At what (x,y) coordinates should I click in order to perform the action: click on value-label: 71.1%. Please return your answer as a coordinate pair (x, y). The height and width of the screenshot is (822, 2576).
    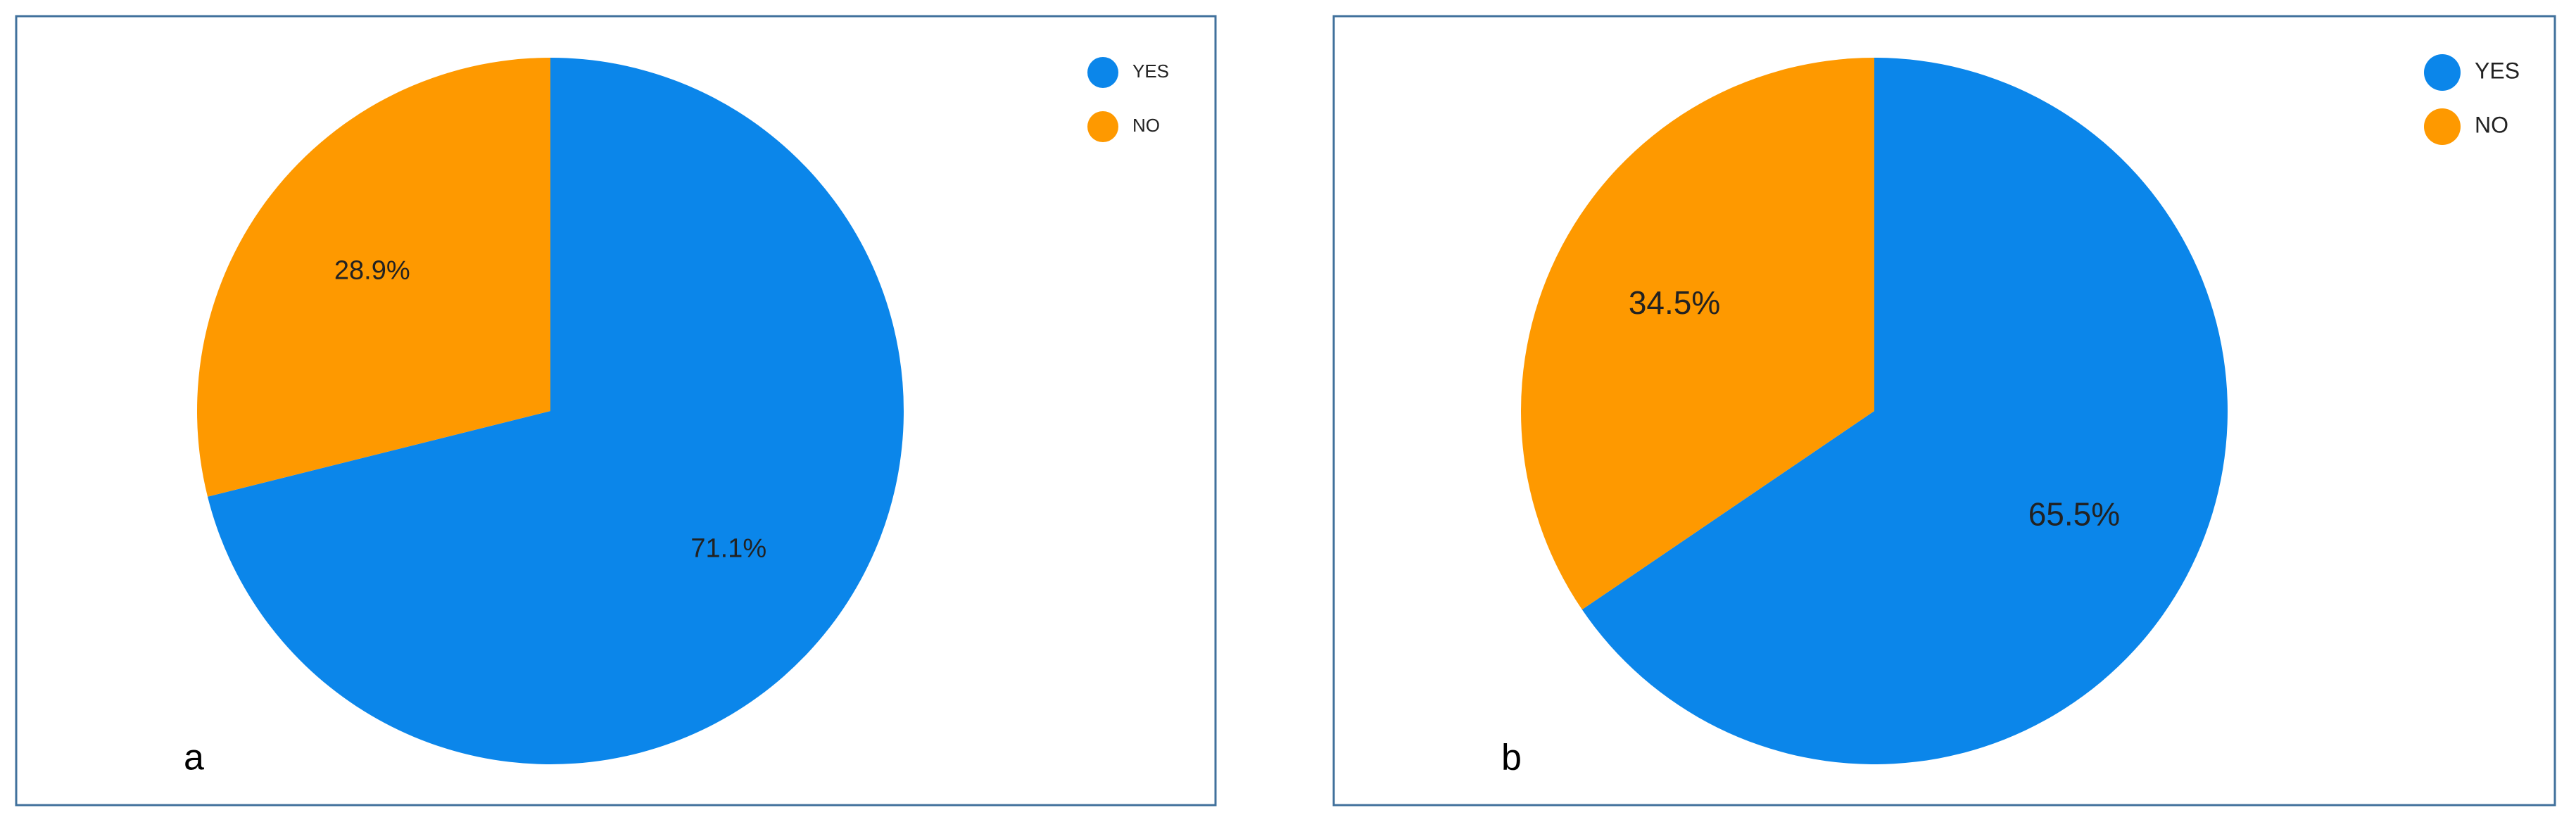
    Looking at the image, I should click on (728, 549).